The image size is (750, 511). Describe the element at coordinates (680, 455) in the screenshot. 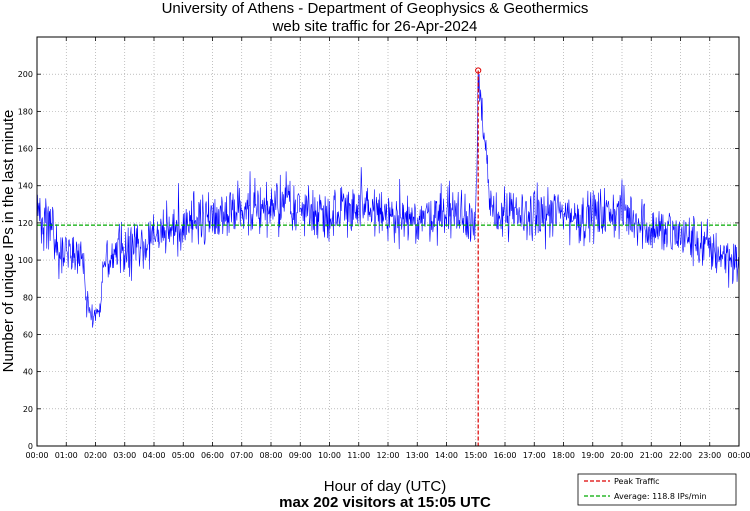

I see `x-tick-label: 22:00` at that location.